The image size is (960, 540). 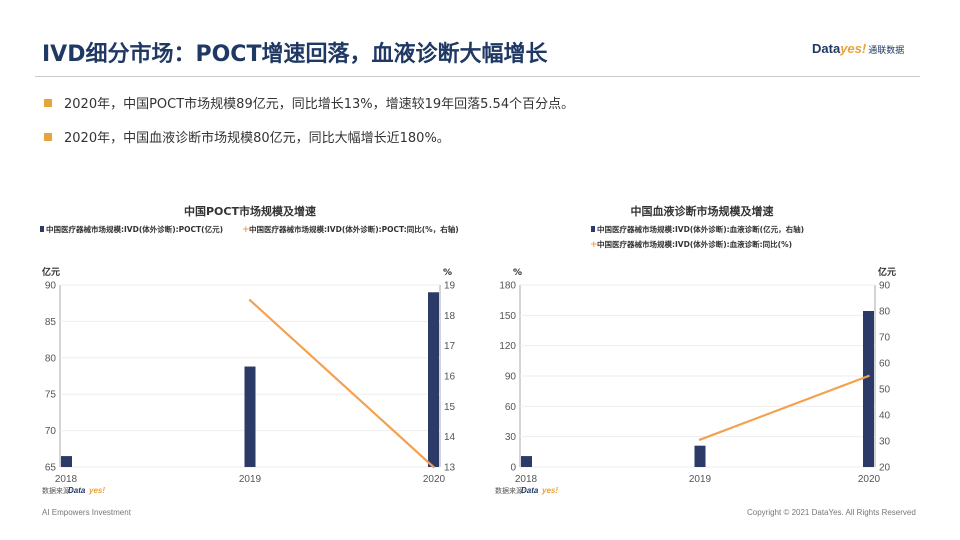 What do you see at coordinates (134, 229) in the screenshot?
I see `legend-label: 中国医疗器械市场规模:IVD(体外诊断):POCT(亿元)` at bounding box center [134, 229].